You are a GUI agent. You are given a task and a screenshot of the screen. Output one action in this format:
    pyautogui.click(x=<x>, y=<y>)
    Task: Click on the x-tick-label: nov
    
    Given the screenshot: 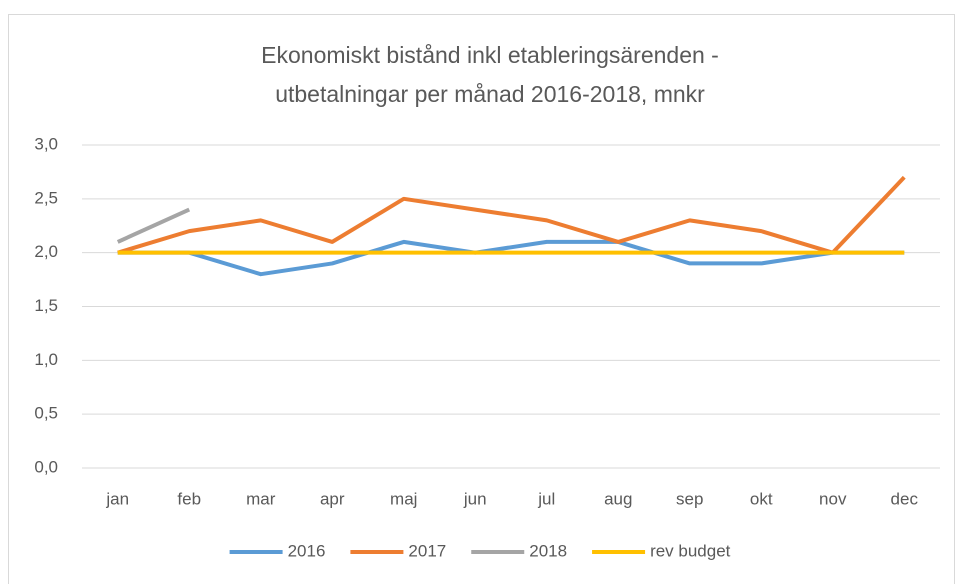 What is the action you would take?
    pyautogui.click(x=833, y=498)
    